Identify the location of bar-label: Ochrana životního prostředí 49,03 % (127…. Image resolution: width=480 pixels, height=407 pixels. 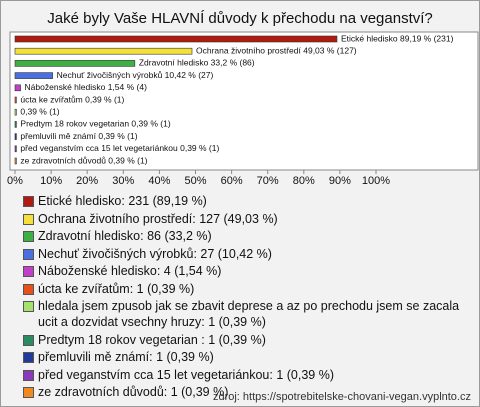
(276, 50).